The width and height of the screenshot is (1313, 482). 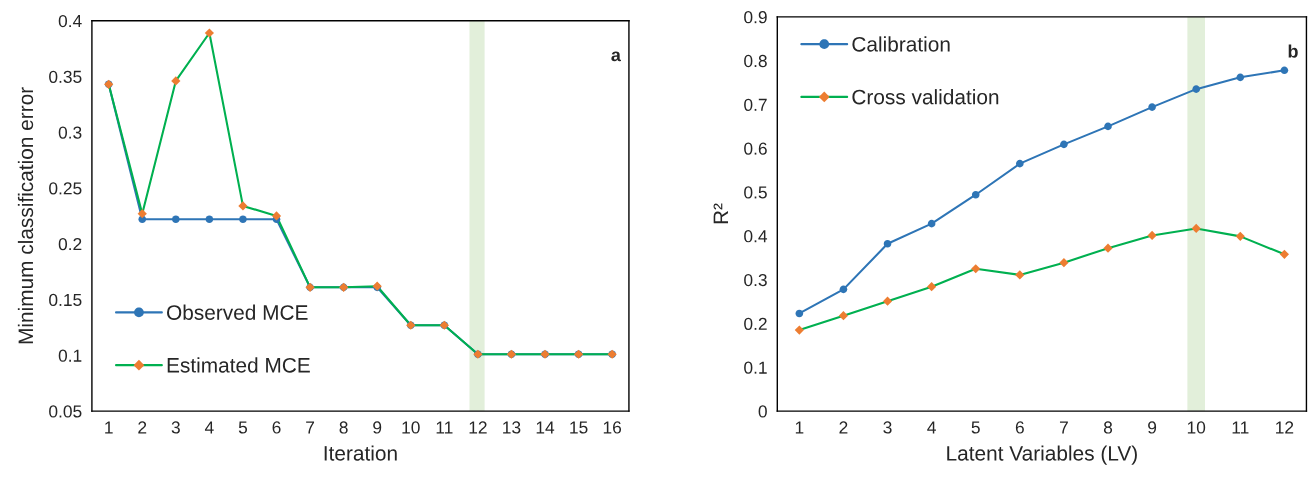 I want to click on x-axis-title: Iteration, so click(x=360, y=453).